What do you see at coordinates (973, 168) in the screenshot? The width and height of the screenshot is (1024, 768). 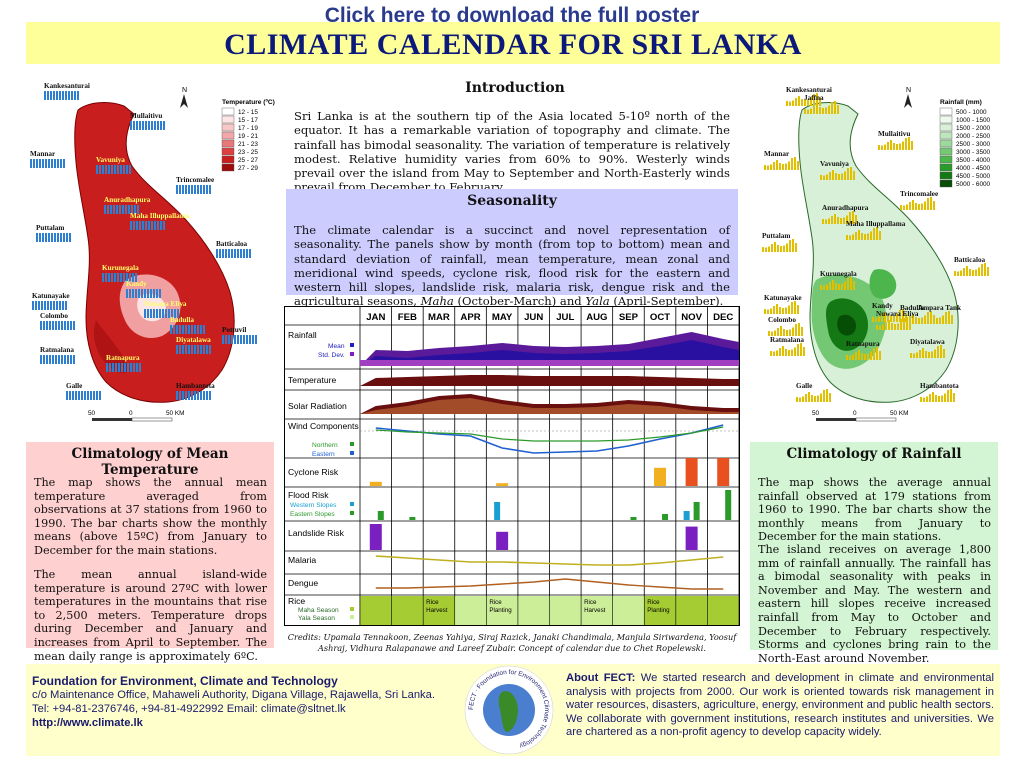 I see `legend-label: 4000 - 4500` at bounding box center [973, 168].